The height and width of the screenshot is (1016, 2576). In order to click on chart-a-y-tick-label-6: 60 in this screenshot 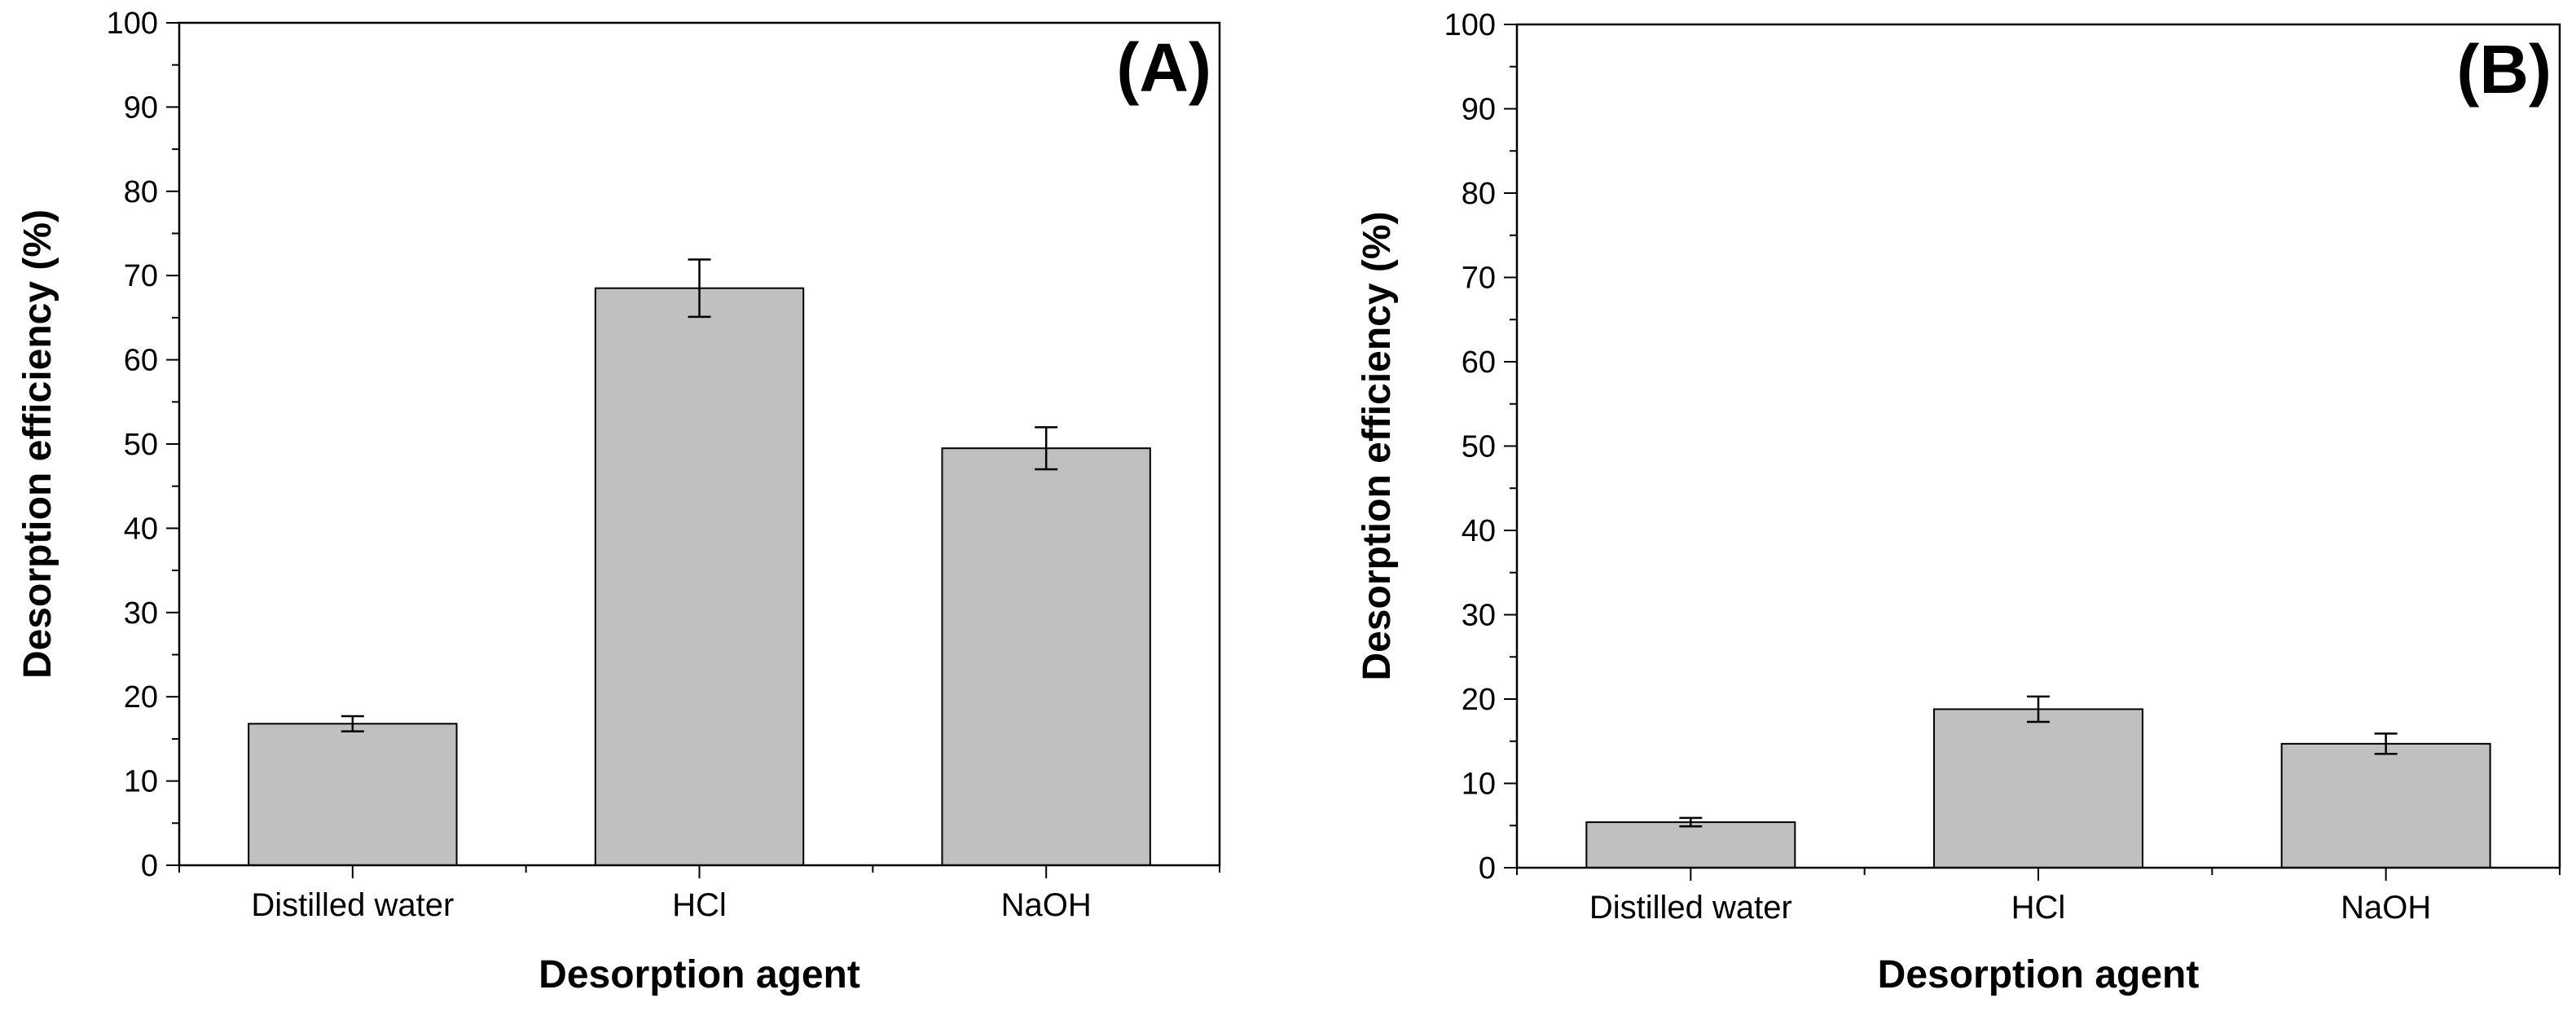, I will do `click(141, 361)`.